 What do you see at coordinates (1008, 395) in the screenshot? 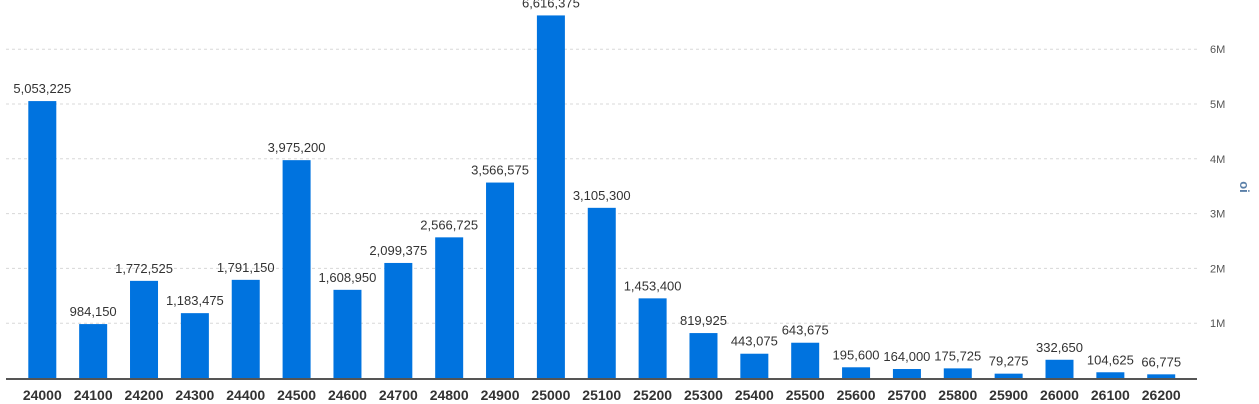
I see `x-tick-label: 25900` at bounding box center [1008, 395].